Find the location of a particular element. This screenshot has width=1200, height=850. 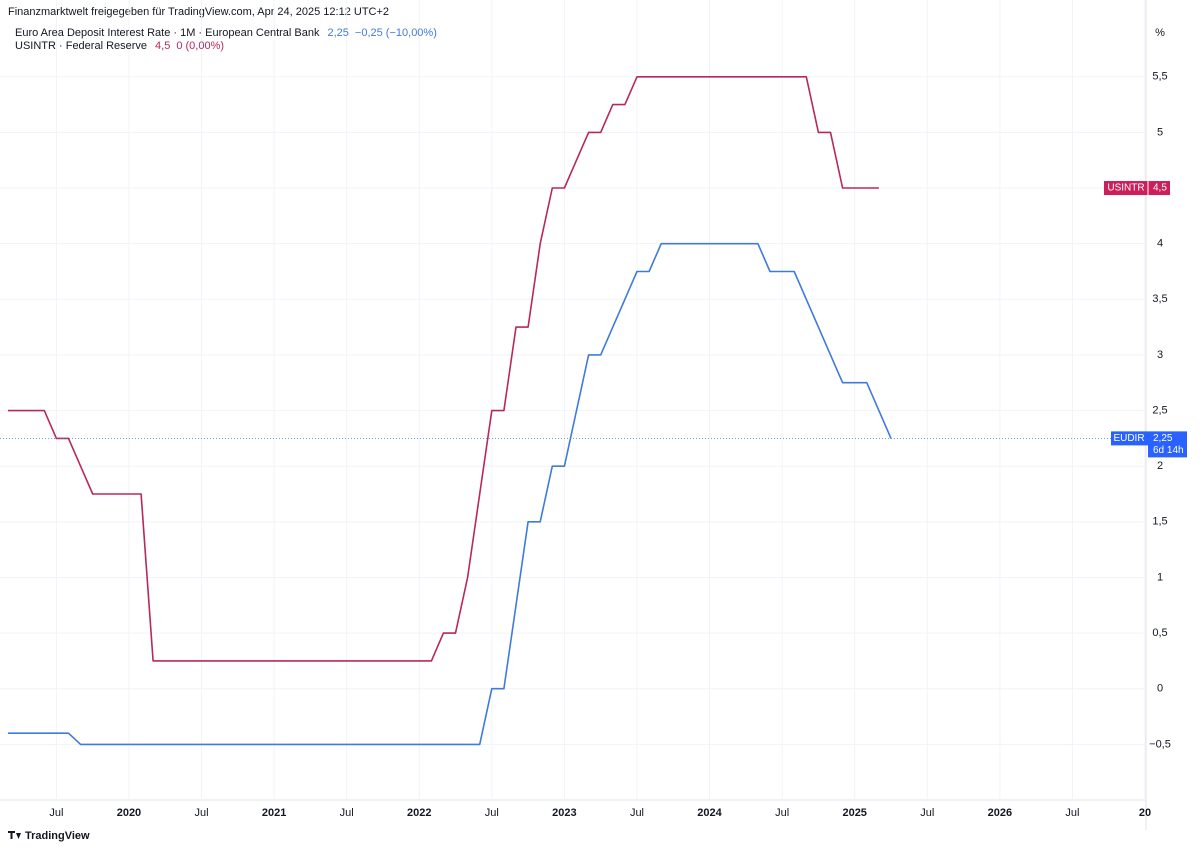

y-unit: % is located at coordinates (1160, 33).